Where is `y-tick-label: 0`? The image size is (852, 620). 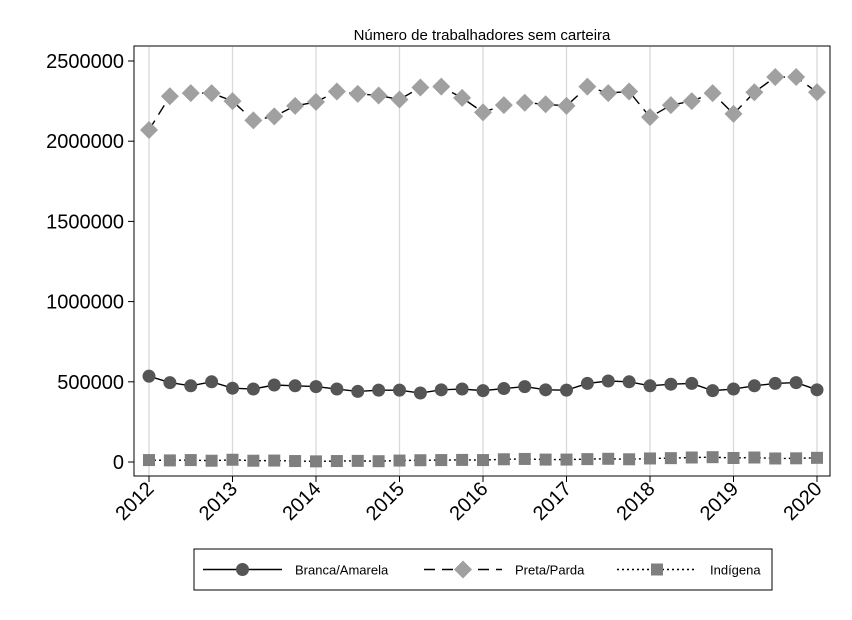
y-tick-label: 0 is located at coordinates (118, 463).